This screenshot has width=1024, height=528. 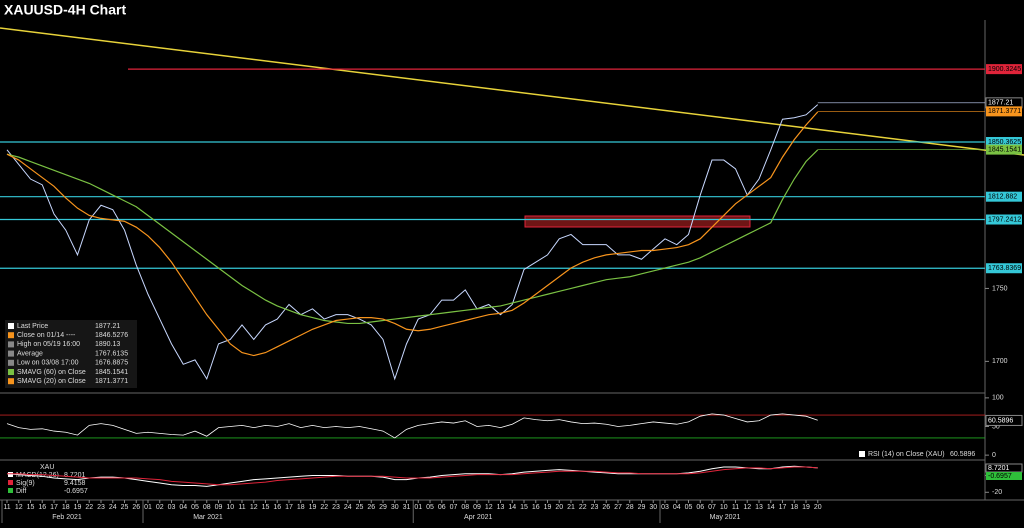 What do you see at coordinates (25, 483) in the screenshot?
I see `macd-legend-label: Sig(9)` at bounding box center [25, 483].